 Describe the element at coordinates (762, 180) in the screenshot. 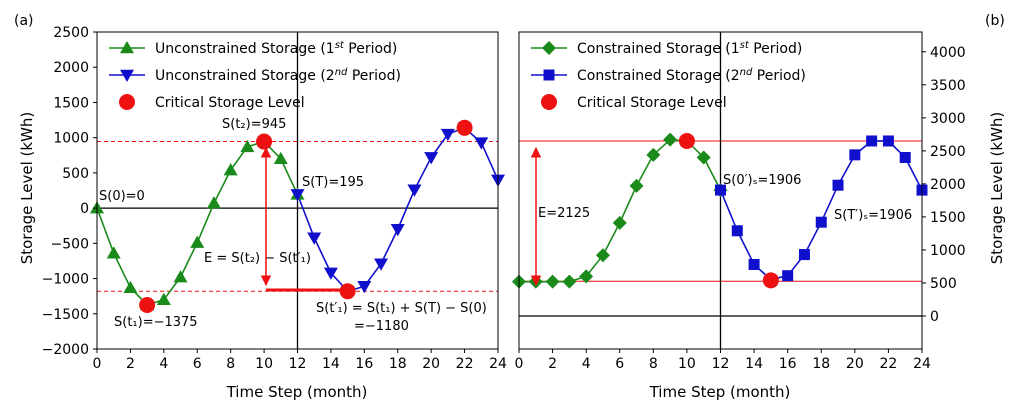

I see `annotation-s0s: S(0′)ₛ=1906` at that location.